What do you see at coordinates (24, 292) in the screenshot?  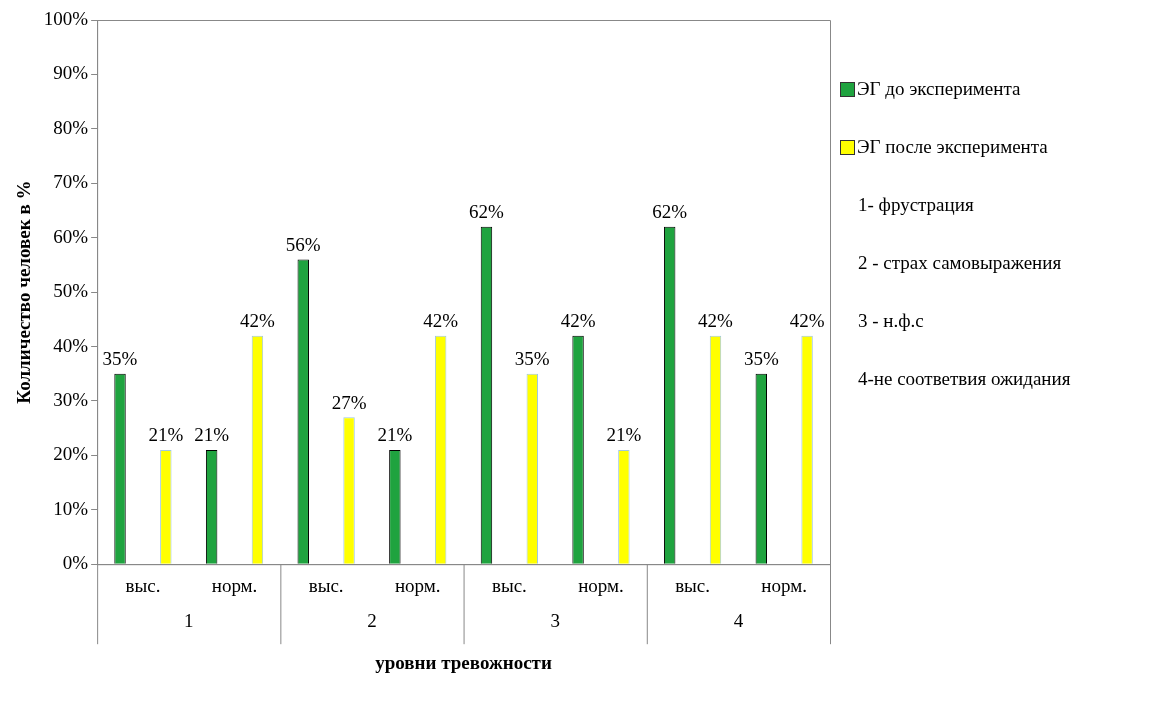 I see `y-axis-title: Колличество человек в %` at bounding box center [24, 292].